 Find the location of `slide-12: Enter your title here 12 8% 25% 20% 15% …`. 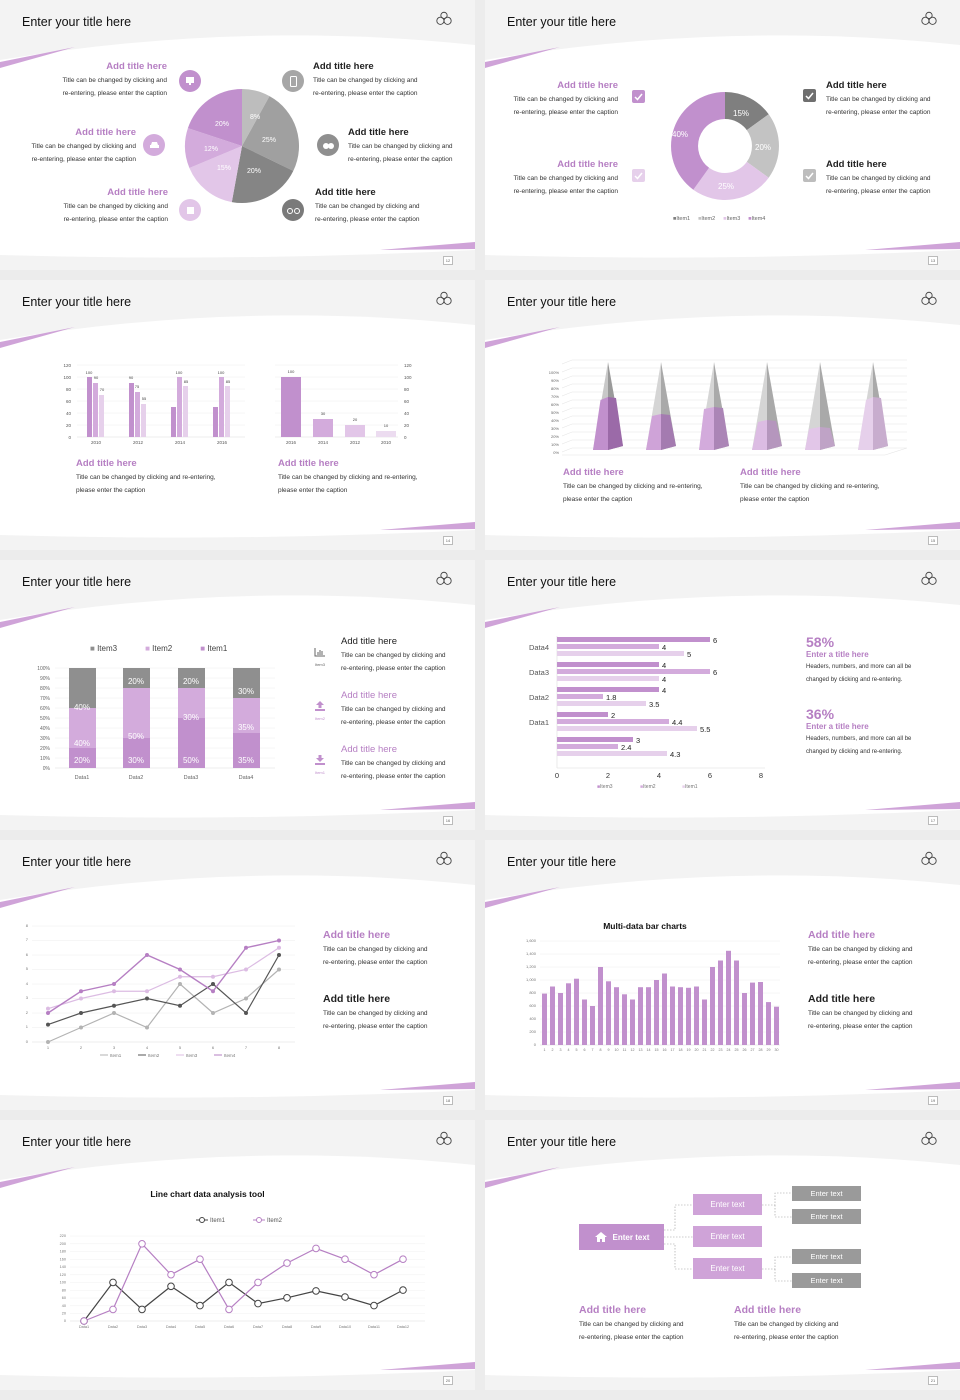

slide-12: Enter your title here 12 8% 25% 20% 15% … is located at coordinates (237, 135).